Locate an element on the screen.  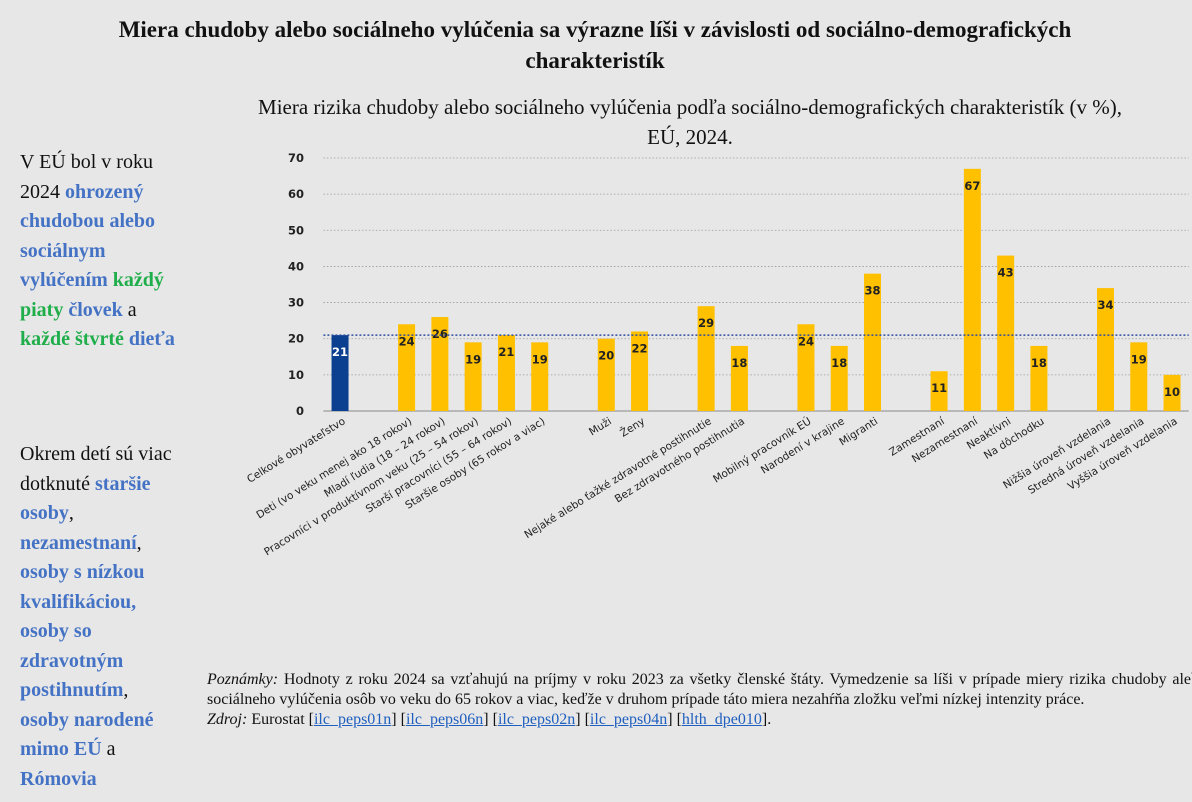
data-label: 29 is located at coordinates (706, 323).